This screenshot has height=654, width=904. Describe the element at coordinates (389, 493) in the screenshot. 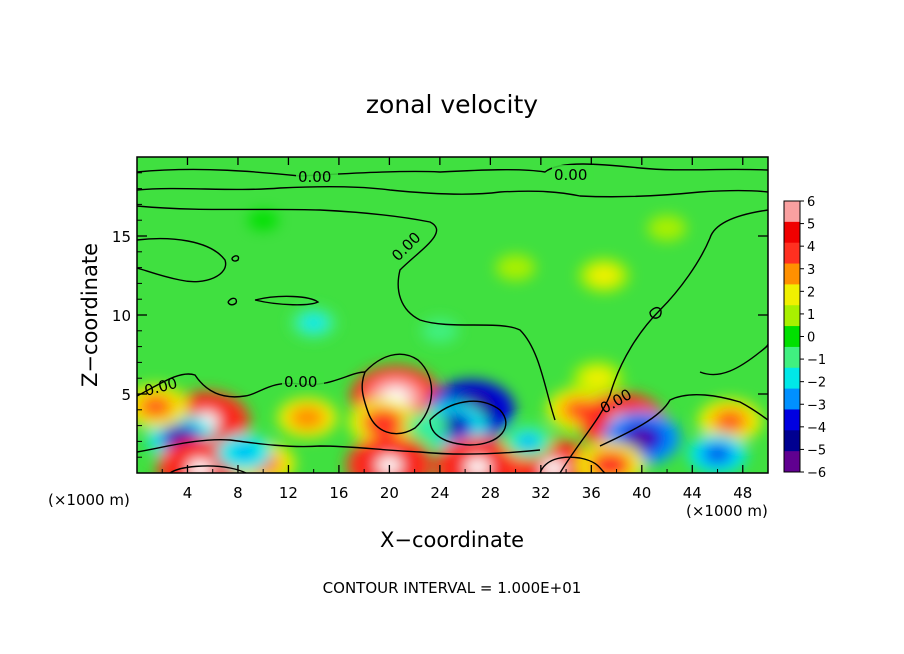

I see `x-tick-label: 20` at that location.